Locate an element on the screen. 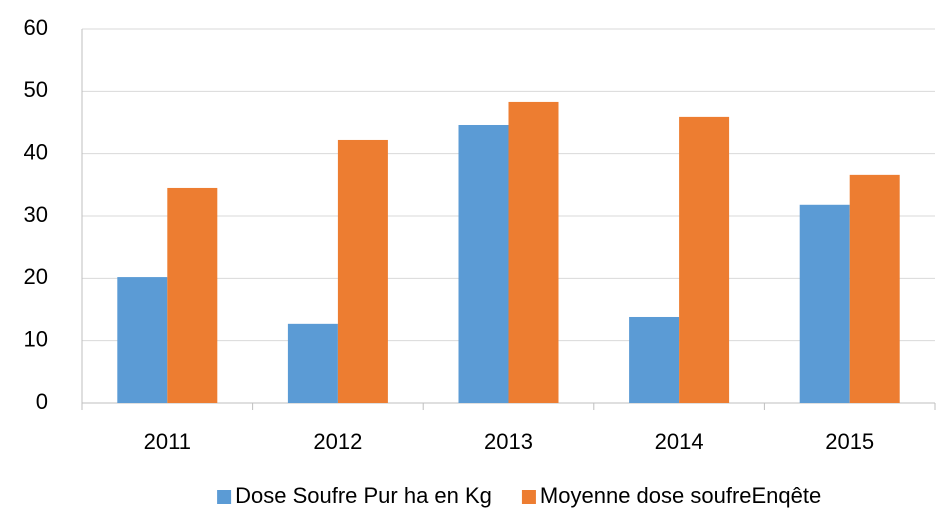  y-tick-label: 50 is located at coordinates (36, 89).